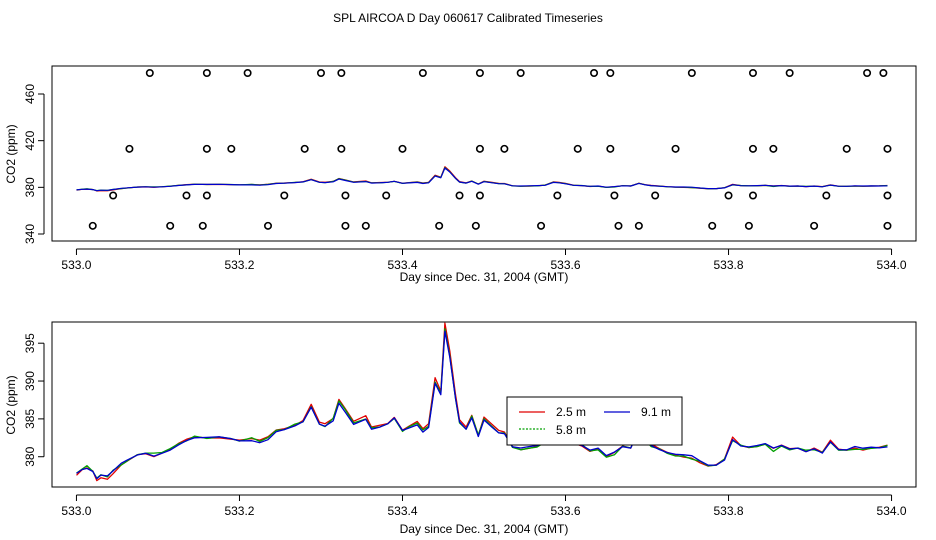  What do you see at coordinates (34, 400) in the screenshot?
I see `y-axis-bottom: 380 385 390 395` at bounding box center [34, 400].